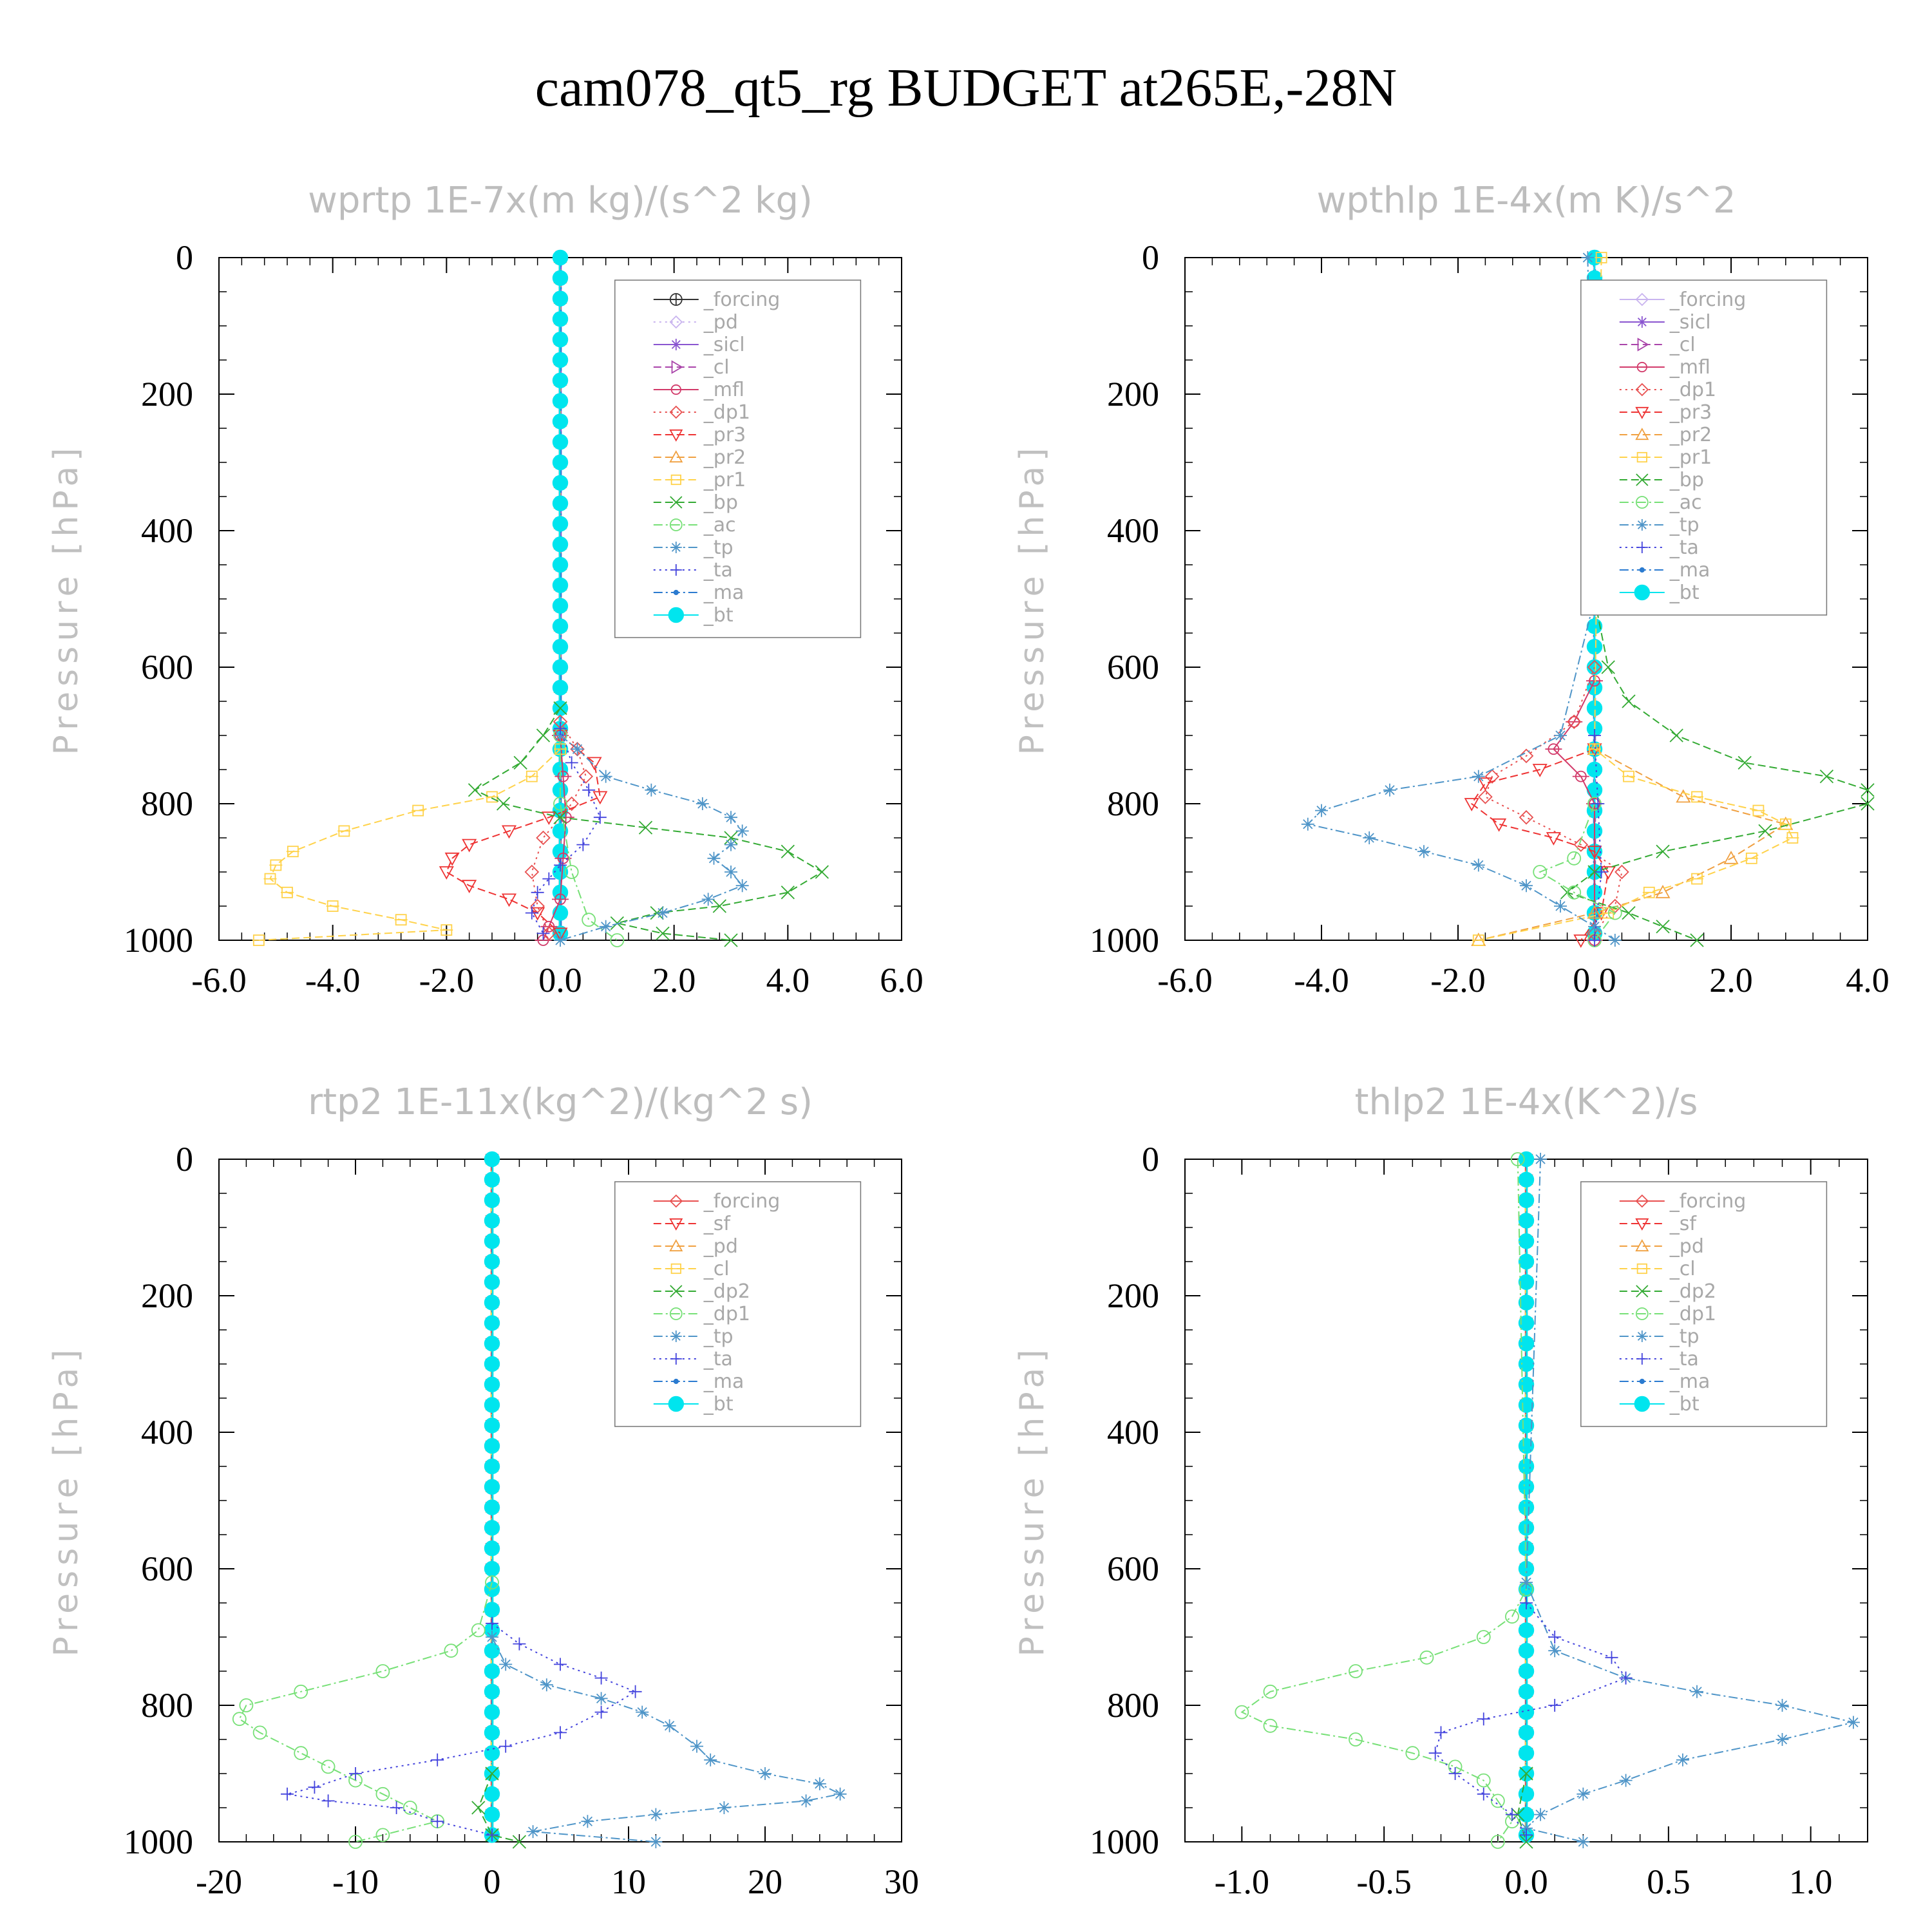 This screenshot has height=1932, width=1932. Describe the element at coordinates (1682, 345) in the screenshot. I see `legend-label: _cl` at that location.